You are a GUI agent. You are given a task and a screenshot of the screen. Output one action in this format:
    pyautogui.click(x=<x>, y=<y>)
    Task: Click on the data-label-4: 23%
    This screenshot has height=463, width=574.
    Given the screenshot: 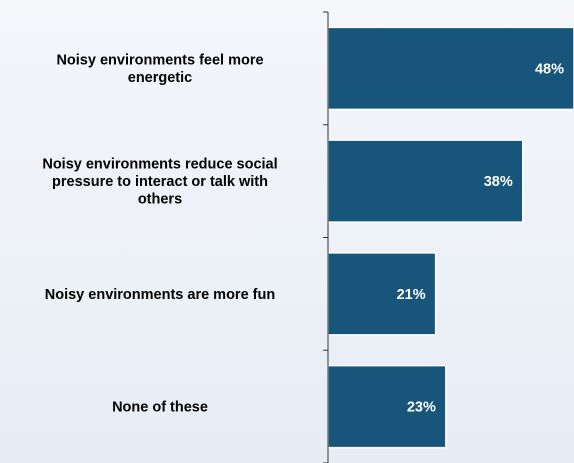 What is the action you would take?
    pyautogui.click(x=421, y=408)
    